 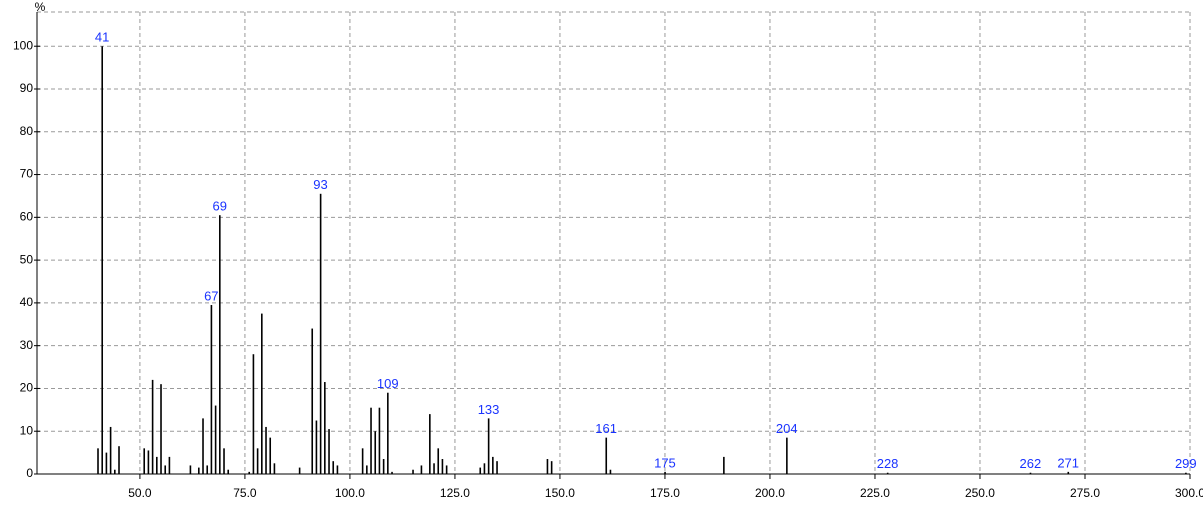 What do you see at coordinates (27, 302) in the screenshot?
I see `y-tick-label: 40` at bounding box center [27, 302].